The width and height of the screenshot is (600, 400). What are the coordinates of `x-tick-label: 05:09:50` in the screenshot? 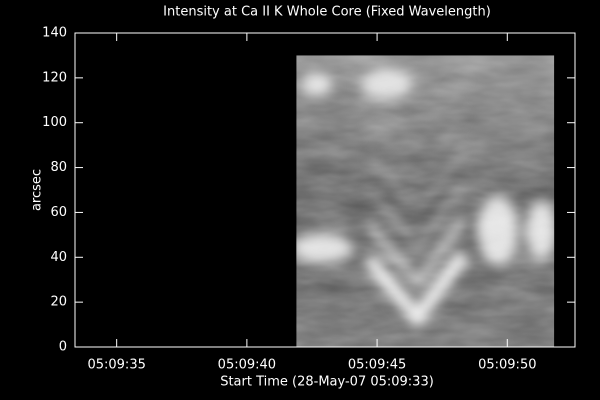 It's located at (507, 365).